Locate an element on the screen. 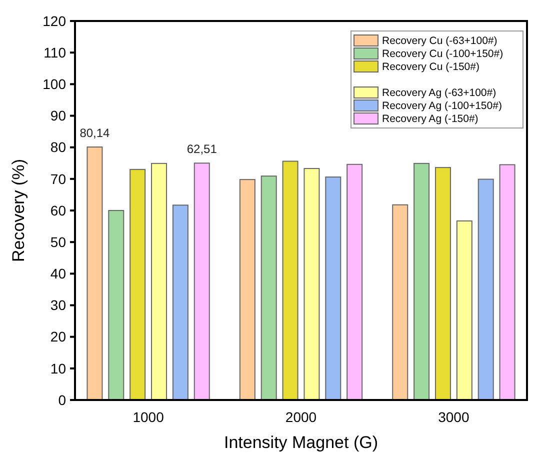 The width and height of the screenshot is (533, 455). y-tick-label: 120 is located at coordinates (54, 20).